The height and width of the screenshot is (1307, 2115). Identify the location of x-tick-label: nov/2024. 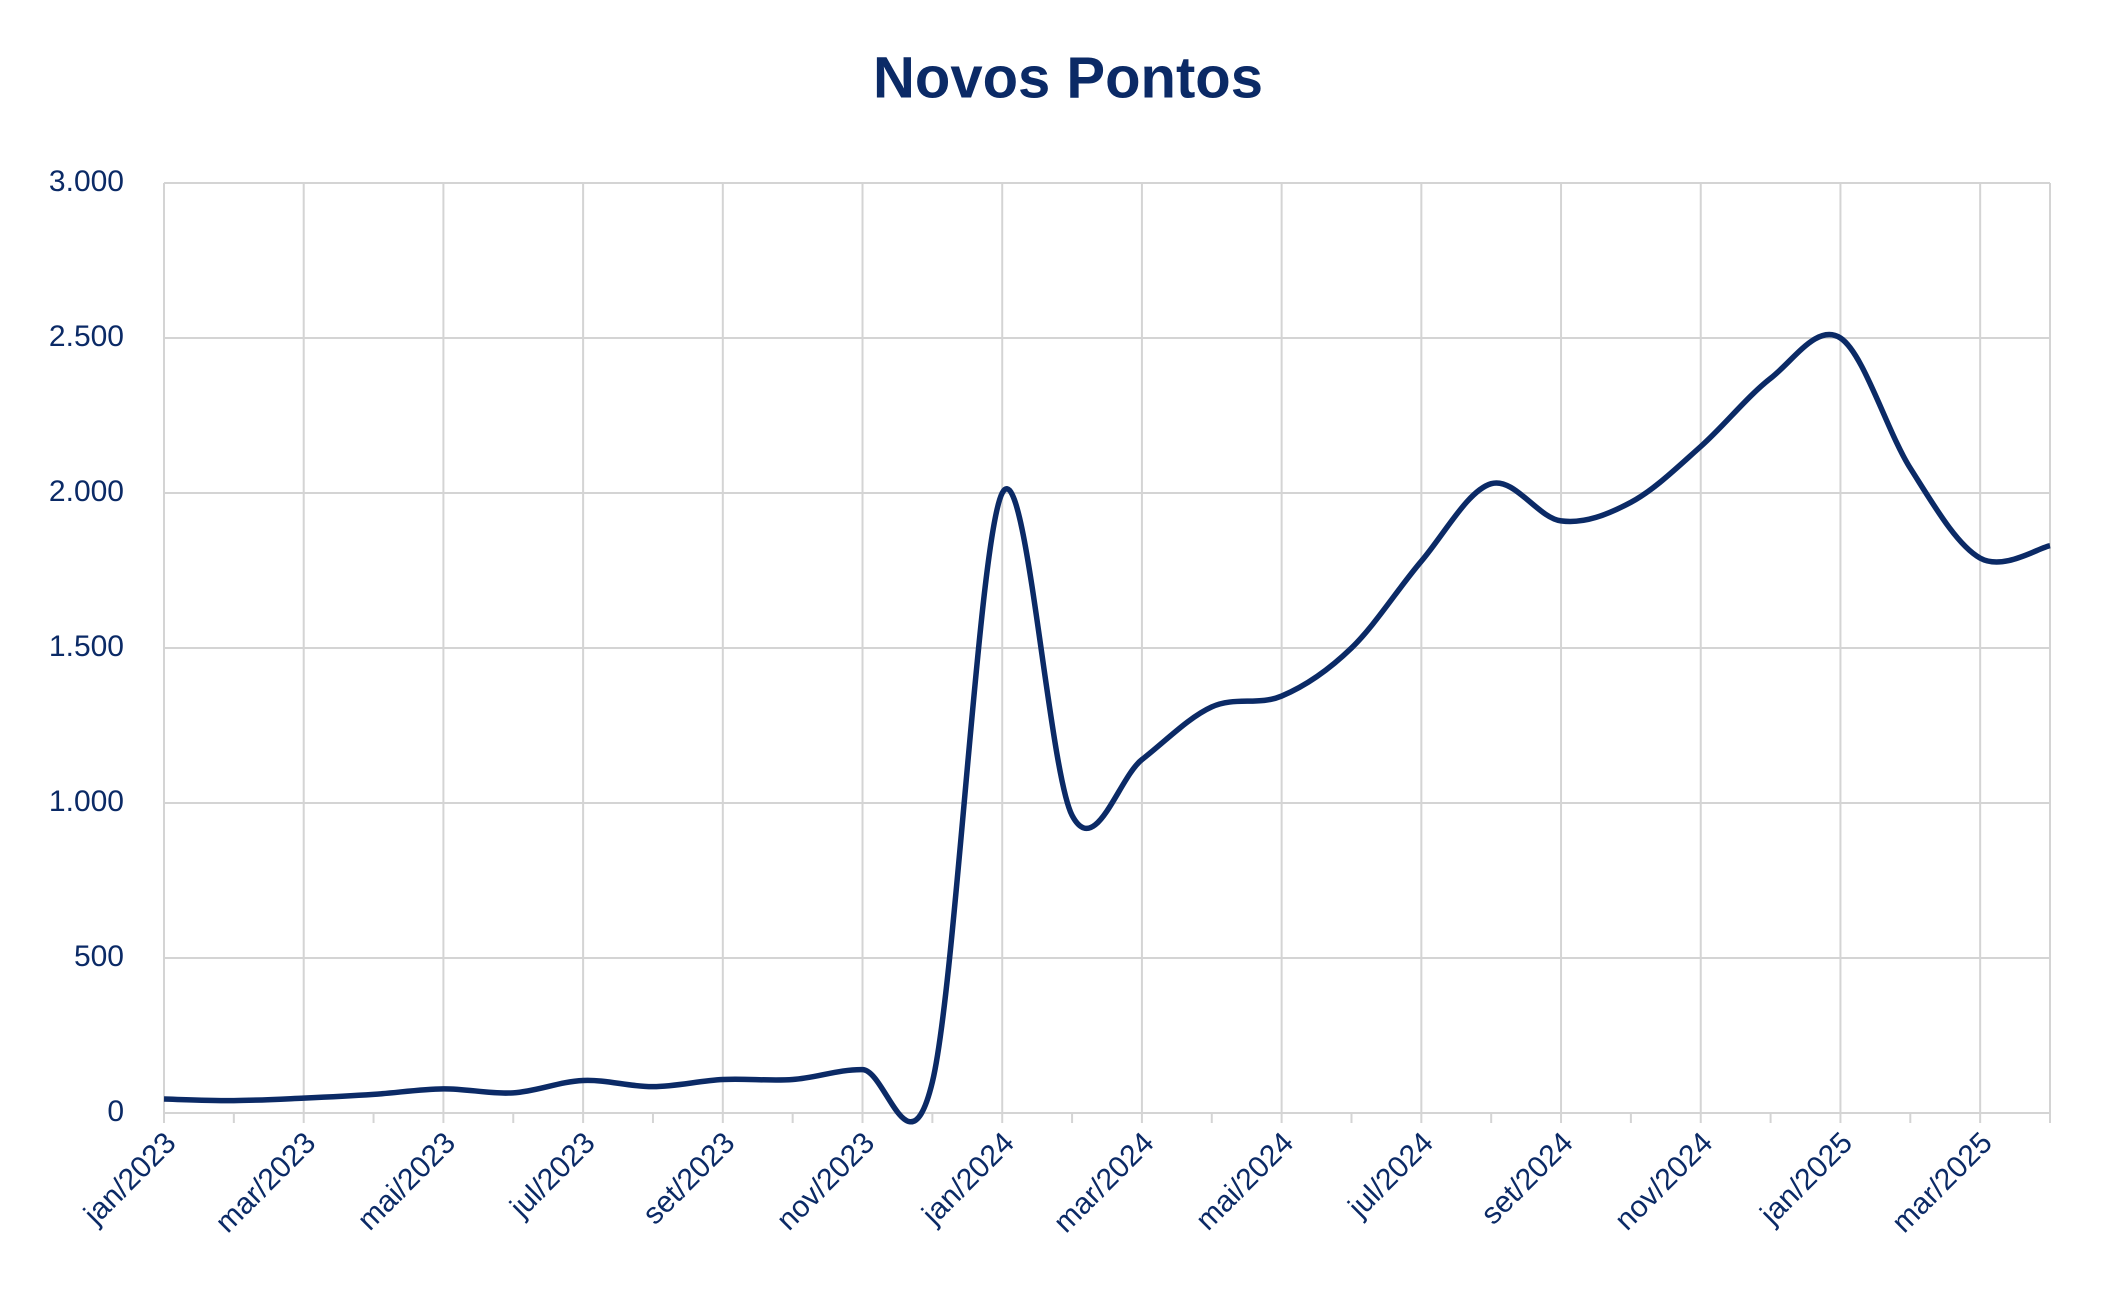
(1664, 1181).